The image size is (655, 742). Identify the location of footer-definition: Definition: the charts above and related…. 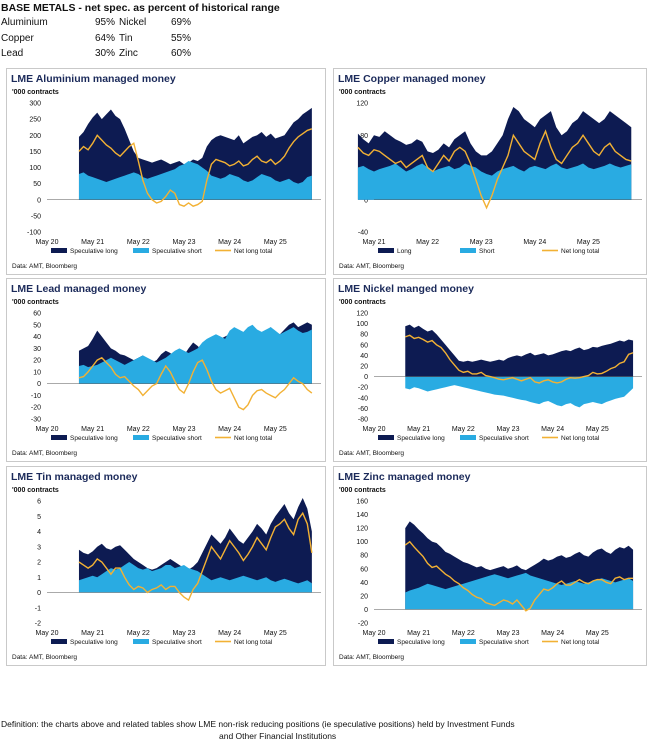
(321, 730).